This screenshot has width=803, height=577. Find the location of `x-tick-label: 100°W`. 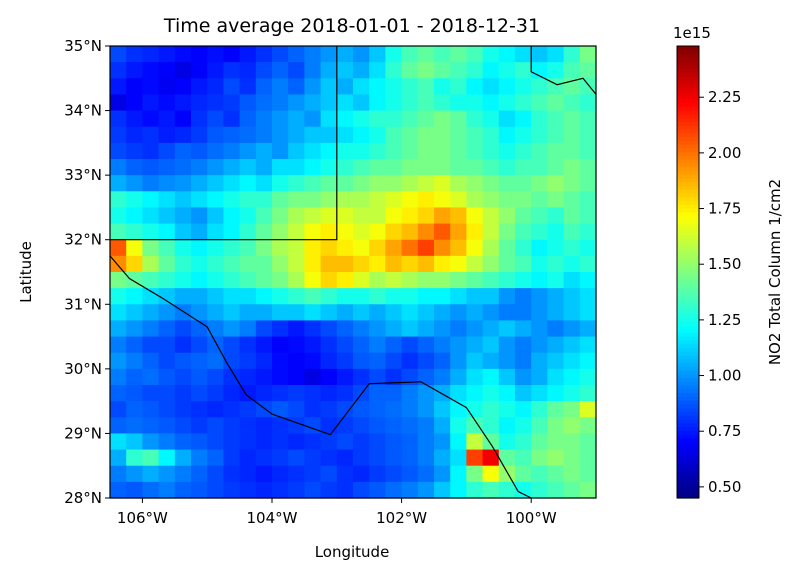

x-tick-label: 100°W is located at coordinates (531, 518).